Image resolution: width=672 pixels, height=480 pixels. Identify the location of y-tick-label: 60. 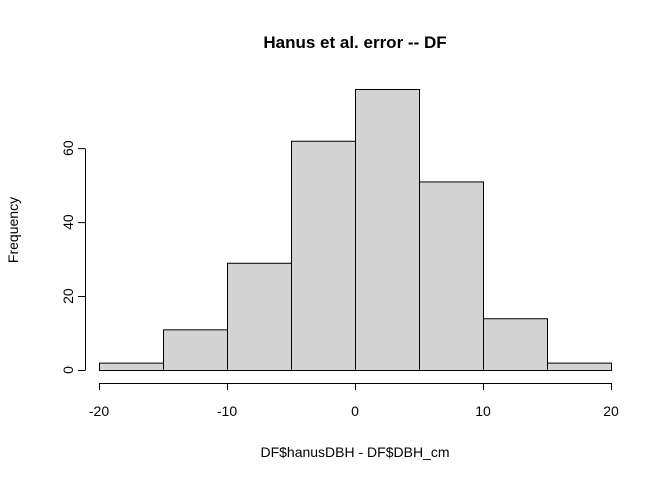
(68, 148).